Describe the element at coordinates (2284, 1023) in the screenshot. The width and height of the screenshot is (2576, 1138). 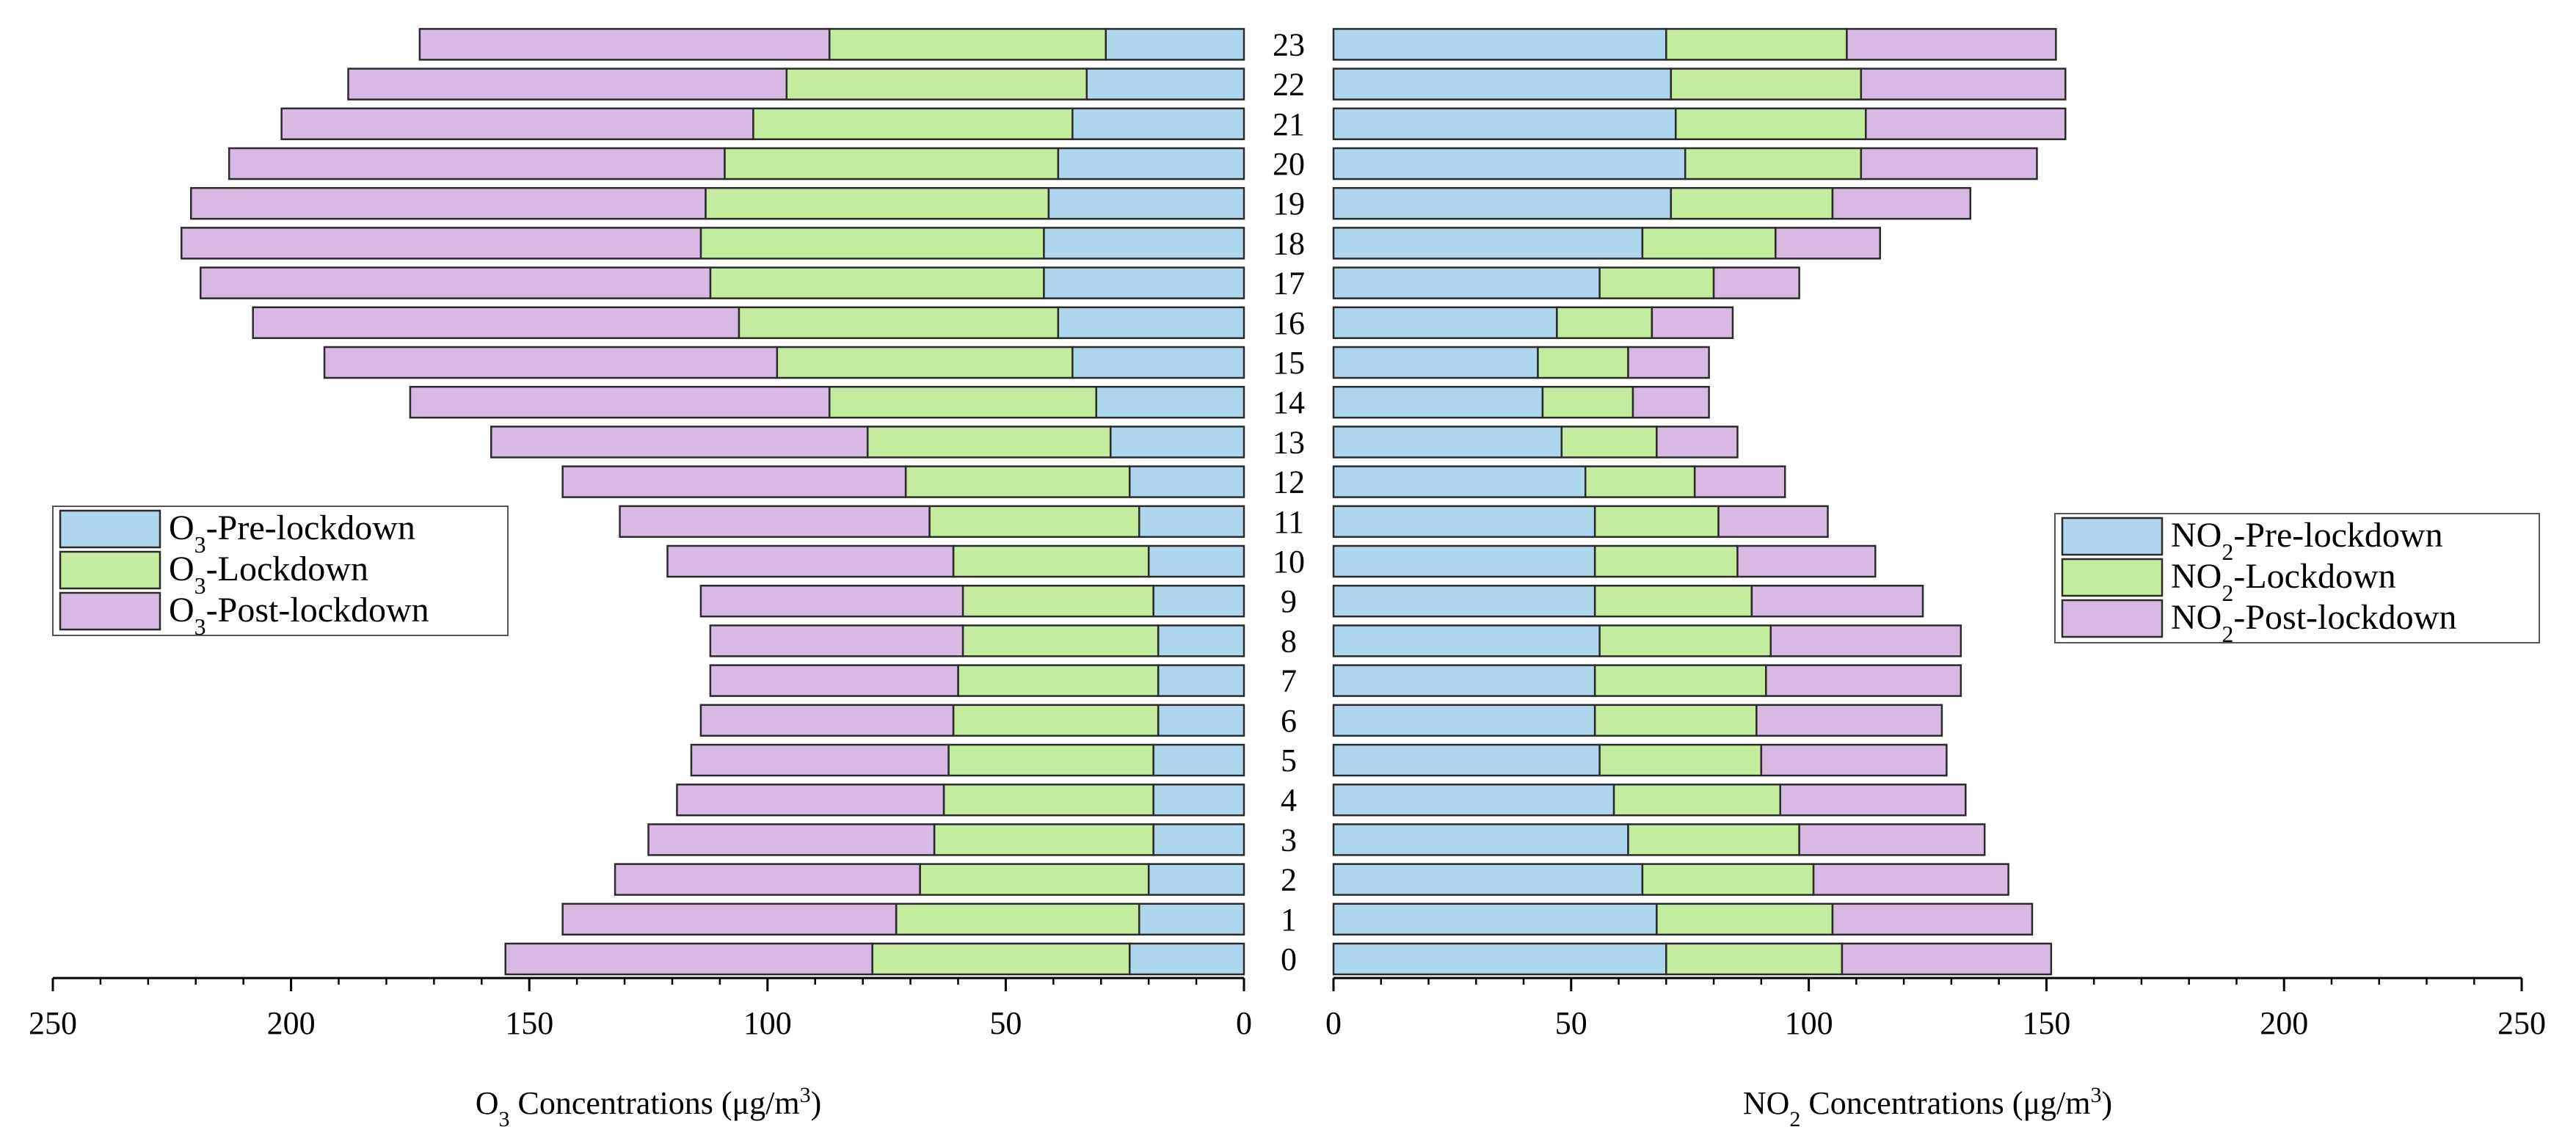
I see `no2-tick-label: 200` at that location.